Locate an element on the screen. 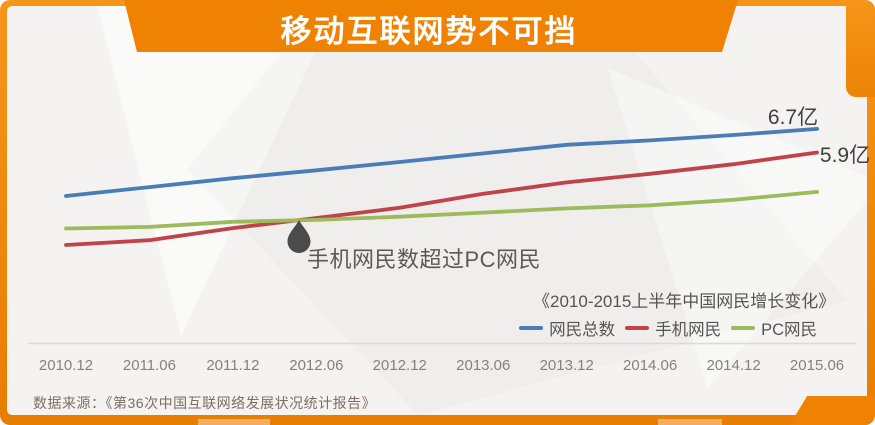 The height and width of the screenshot is (425, 875). drop-icon is located at coordinates (299, 236).